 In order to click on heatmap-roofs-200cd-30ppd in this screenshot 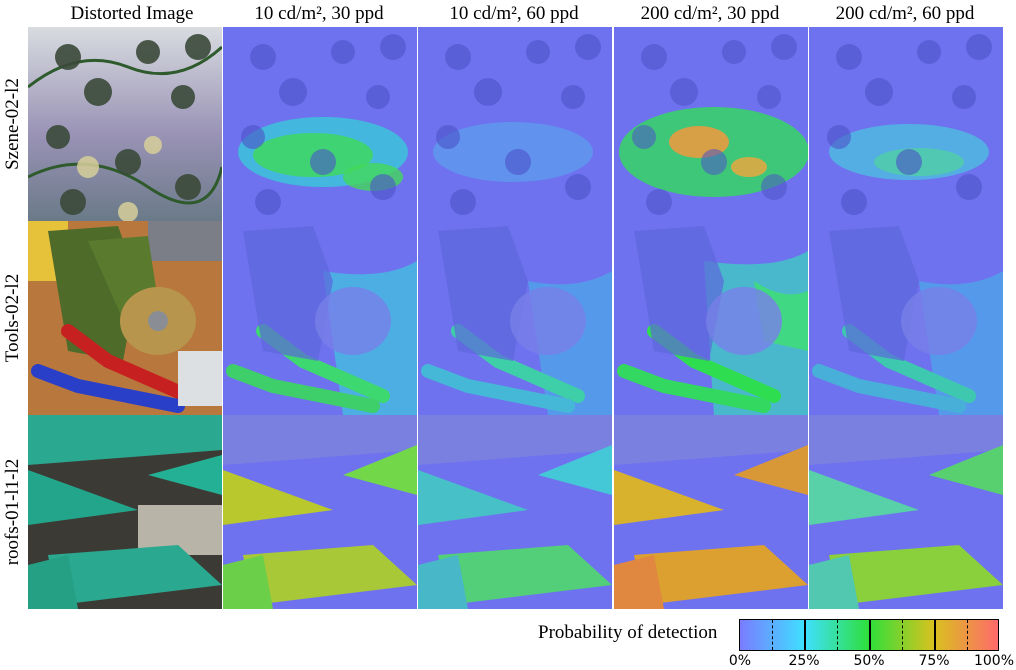, I will do `click(711, 512)`.